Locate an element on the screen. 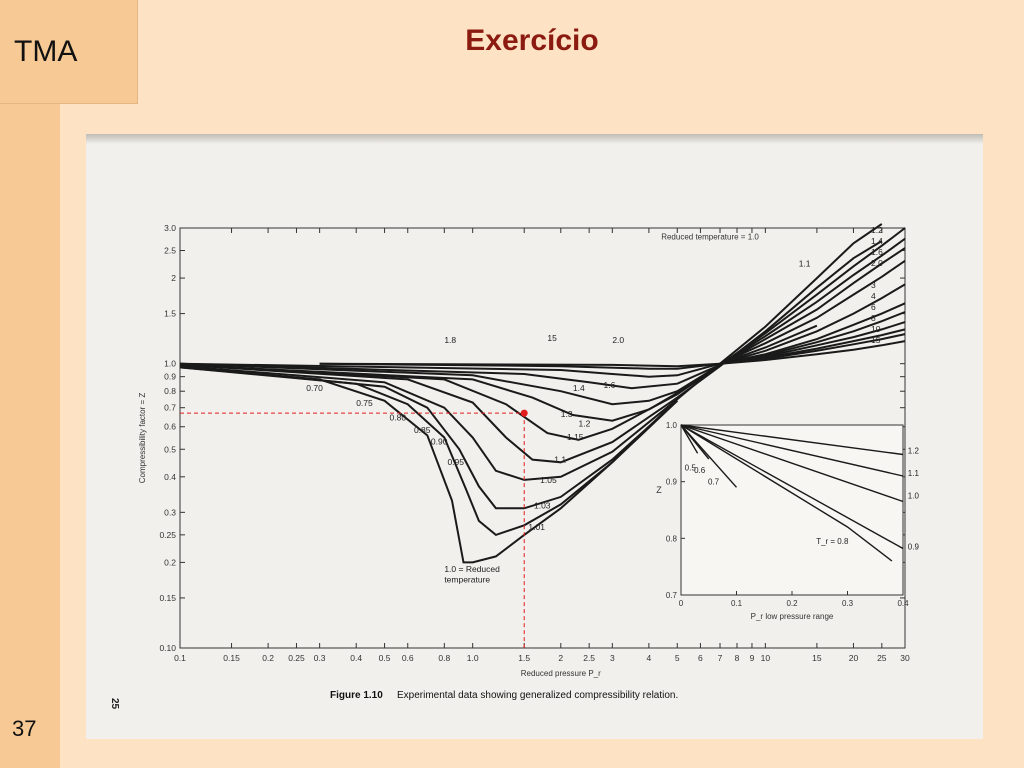 The height and width of the screenshot is (768, 1024). curve-label: 0.75 is located at coordinates (364, 403).